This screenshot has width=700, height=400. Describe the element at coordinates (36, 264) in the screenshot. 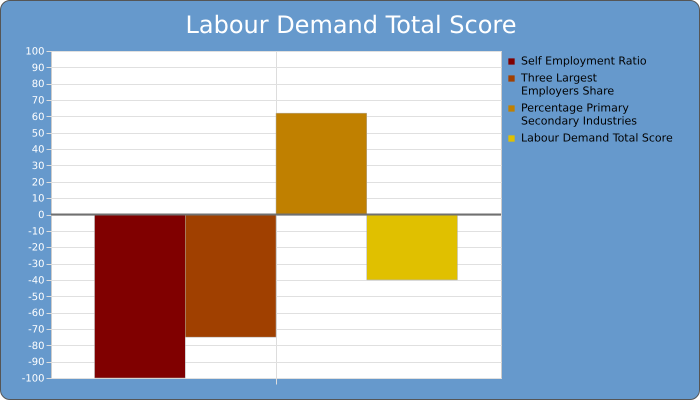

I see `y-tick-label: -30` at that location.